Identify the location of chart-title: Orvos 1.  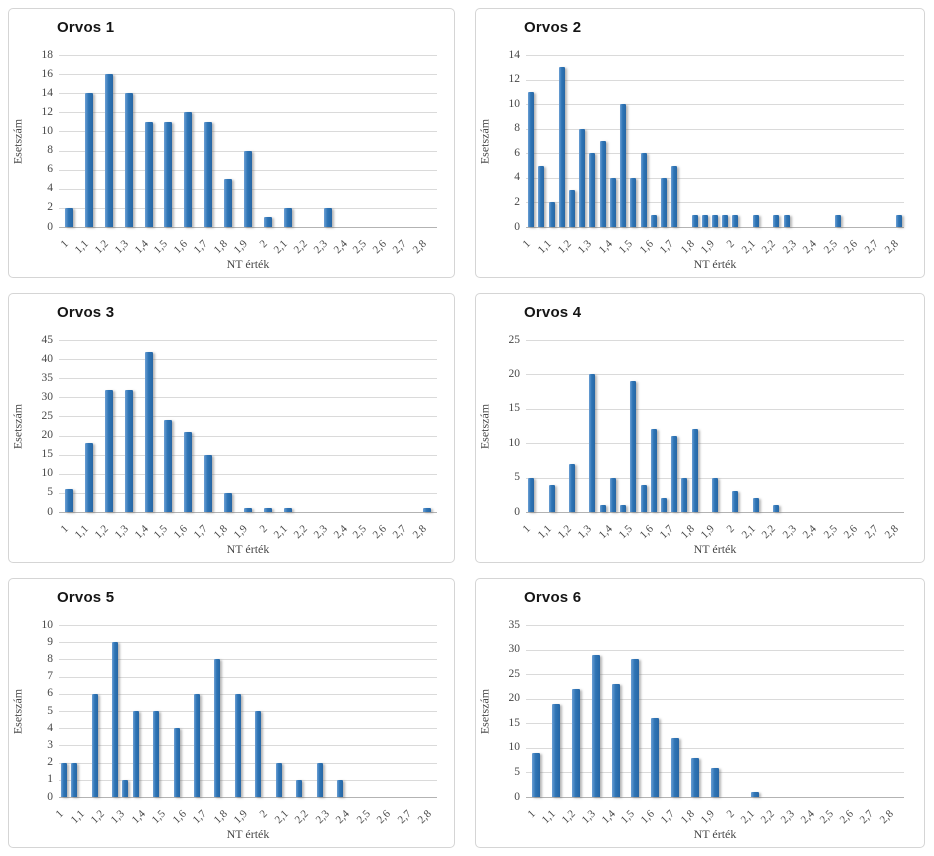
(86, 27).